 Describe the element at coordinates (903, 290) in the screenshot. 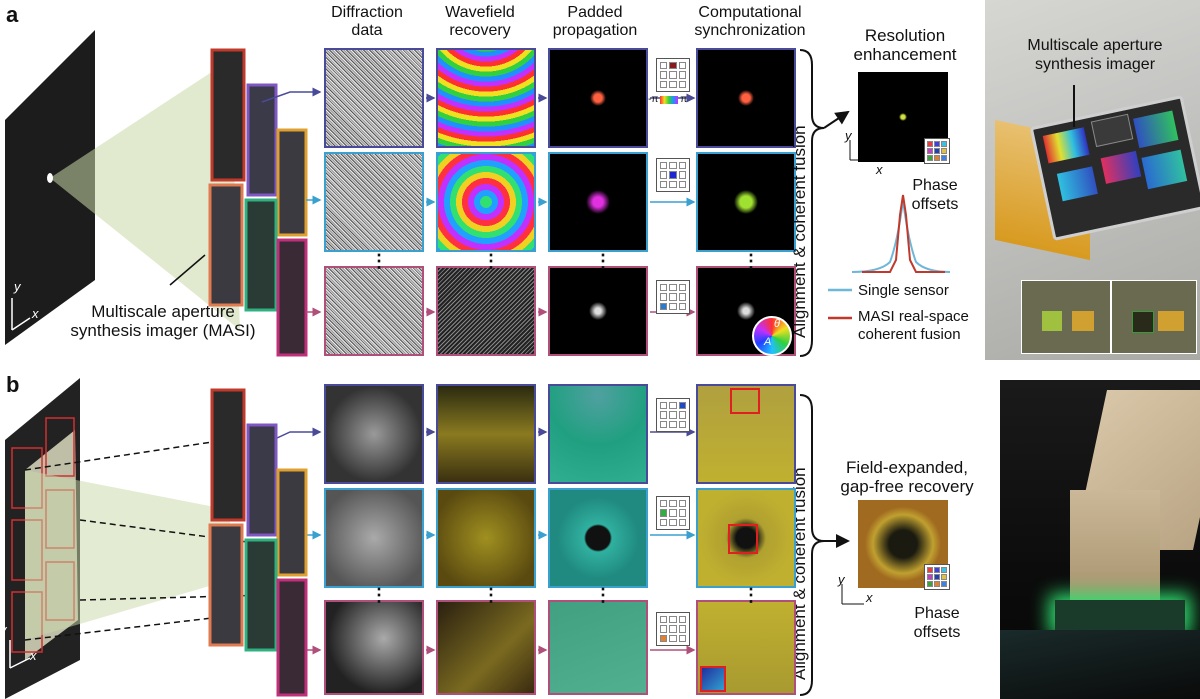

I see `legend-single-sensor: Single sensor` at that location.